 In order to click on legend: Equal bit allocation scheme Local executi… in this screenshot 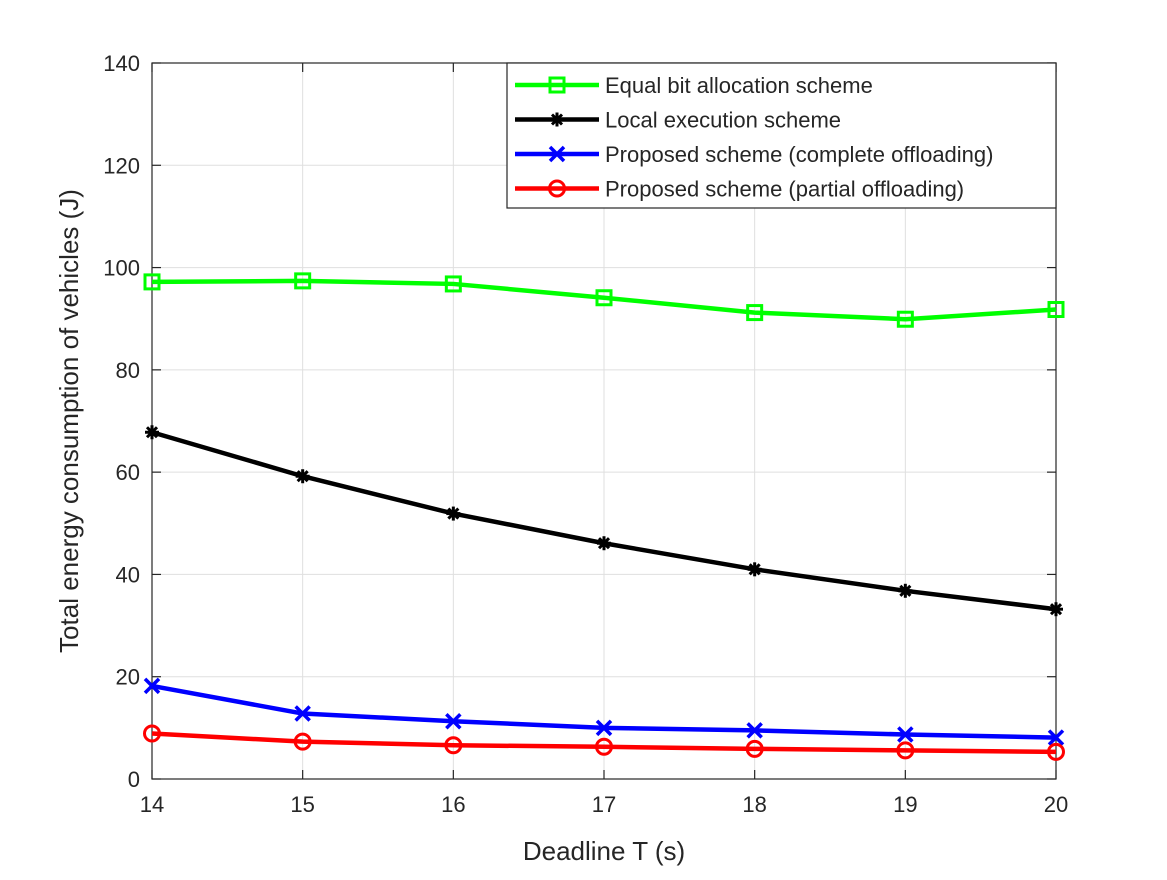, I will do `click(781, 135)`.